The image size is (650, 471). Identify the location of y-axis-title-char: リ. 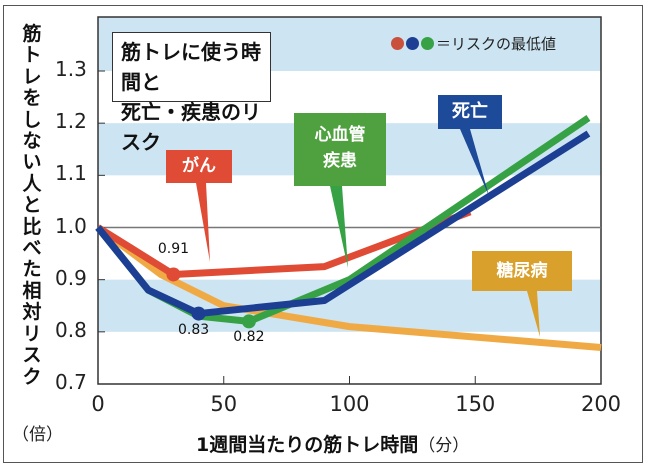
(32, 333).